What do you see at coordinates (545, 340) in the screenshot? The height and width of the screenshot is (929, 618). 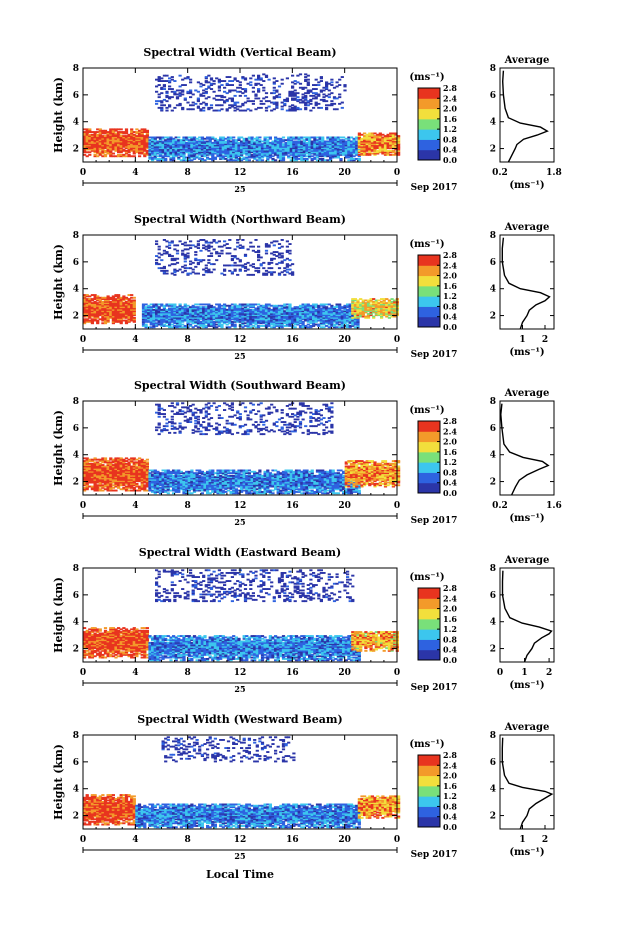 I see `profile-x-tick-label: 2` at bounding box center [545, 340].